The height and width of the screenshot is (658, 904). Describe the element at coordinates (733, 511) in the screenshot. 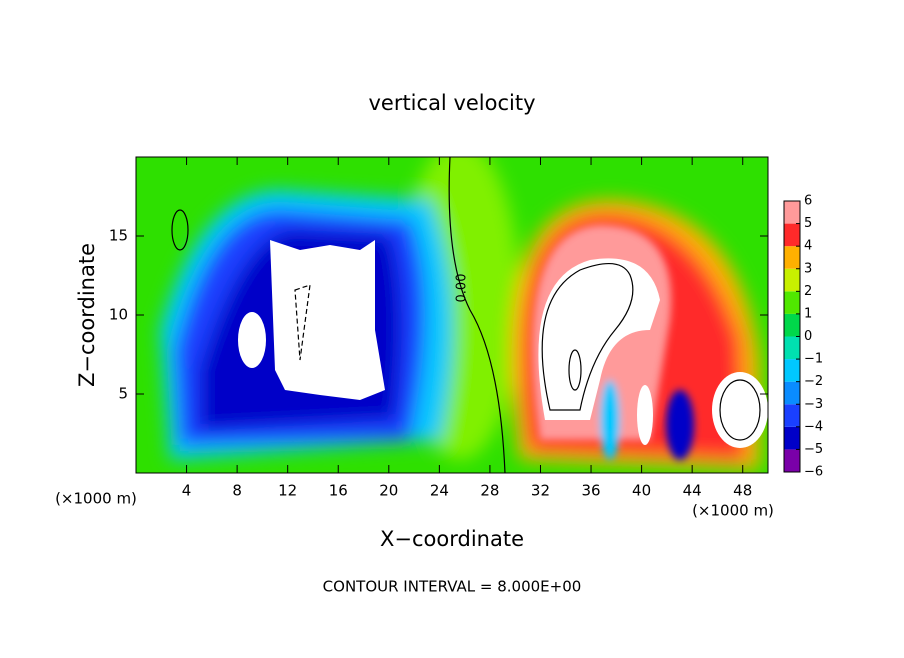

I see `y-unit-label: (×1000 m)` at that location.